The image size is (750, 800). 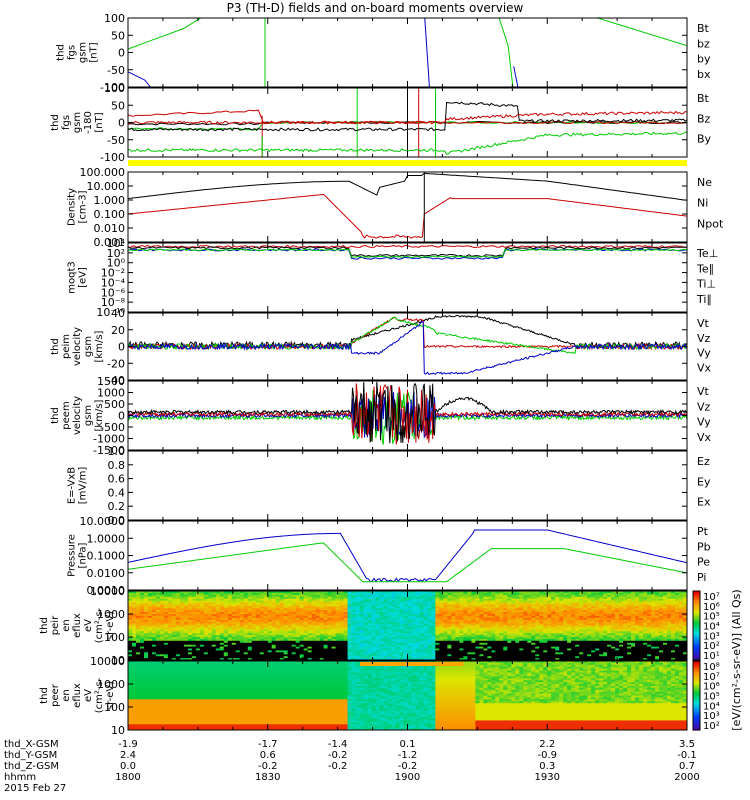 What do you see at coordinates (407, 344) in the screenshot?
I see `plot-peim` at bounding box center [407, 344].